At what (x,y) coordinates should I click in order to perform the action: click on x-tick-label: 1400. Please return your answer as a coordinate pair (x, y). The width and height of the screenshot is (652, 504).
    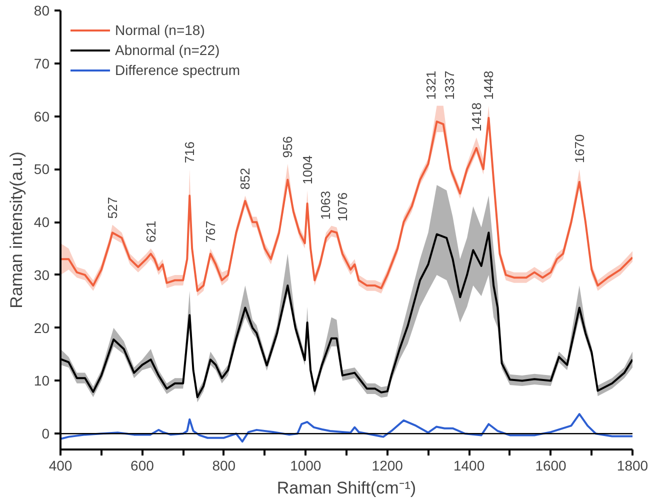
    Looking at the image, I should click on (469, 466).